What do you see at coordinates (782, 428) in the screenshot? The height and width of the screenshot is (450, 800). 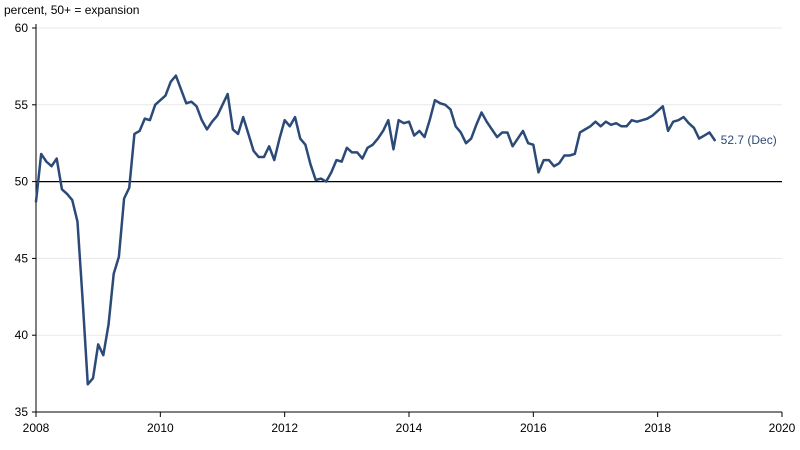 I see `x-tick-label: 2020` at bounding box center [782, 428].